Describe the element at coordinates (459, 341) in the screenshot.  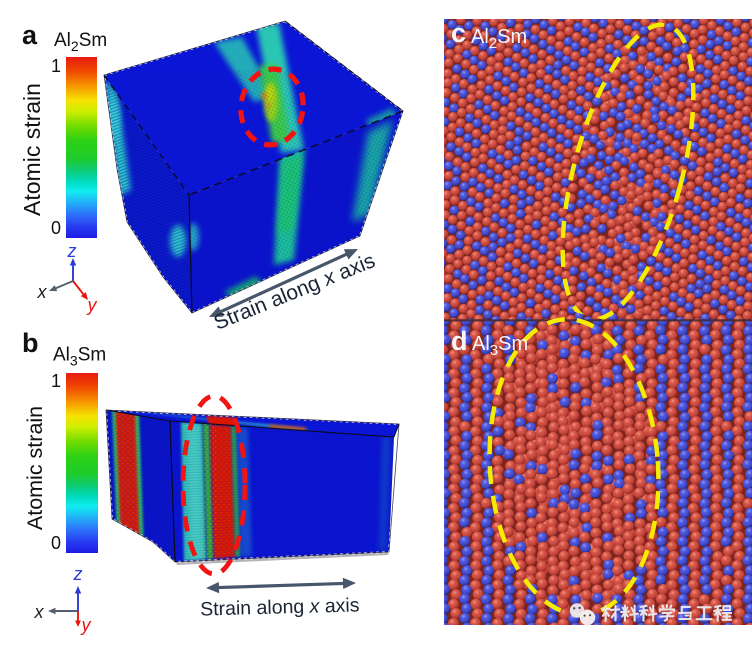
I see `svg-text: d` at that location.